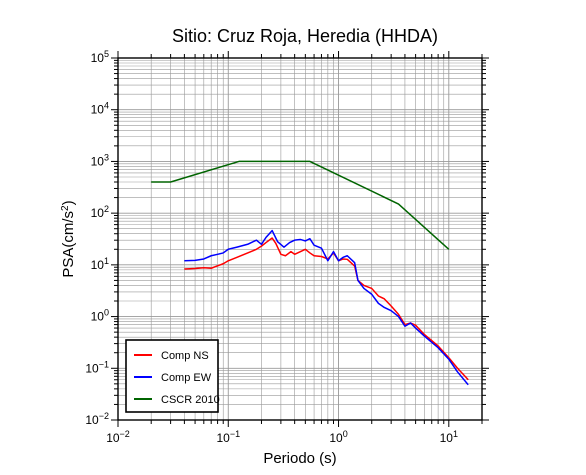 The height and width of the screenshot is (475, 586). I want to click on x-tick-labels: 10⁻² 10⁻¹ 10⁰ 10¹, so click(282, 437).